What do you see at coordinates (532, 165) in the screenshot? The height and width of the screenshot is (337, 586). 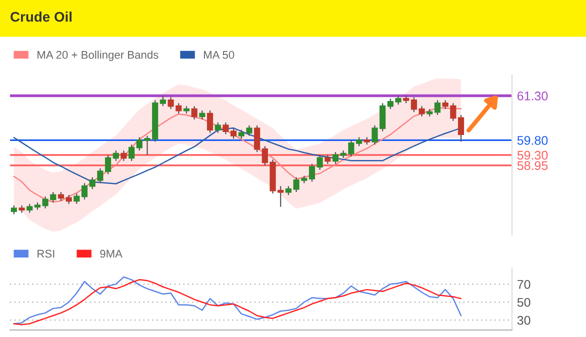 I see `y-tick-label: 58.95` at bounding box center [532, 165].